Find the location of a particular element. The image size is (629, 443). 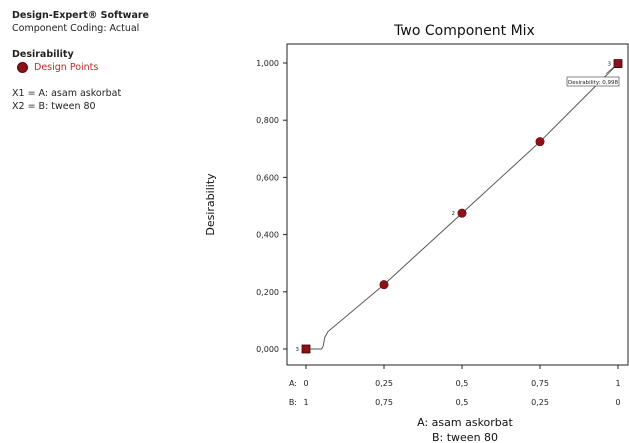

y-tick-label: 1,000 is located at coordinates (267, 63).